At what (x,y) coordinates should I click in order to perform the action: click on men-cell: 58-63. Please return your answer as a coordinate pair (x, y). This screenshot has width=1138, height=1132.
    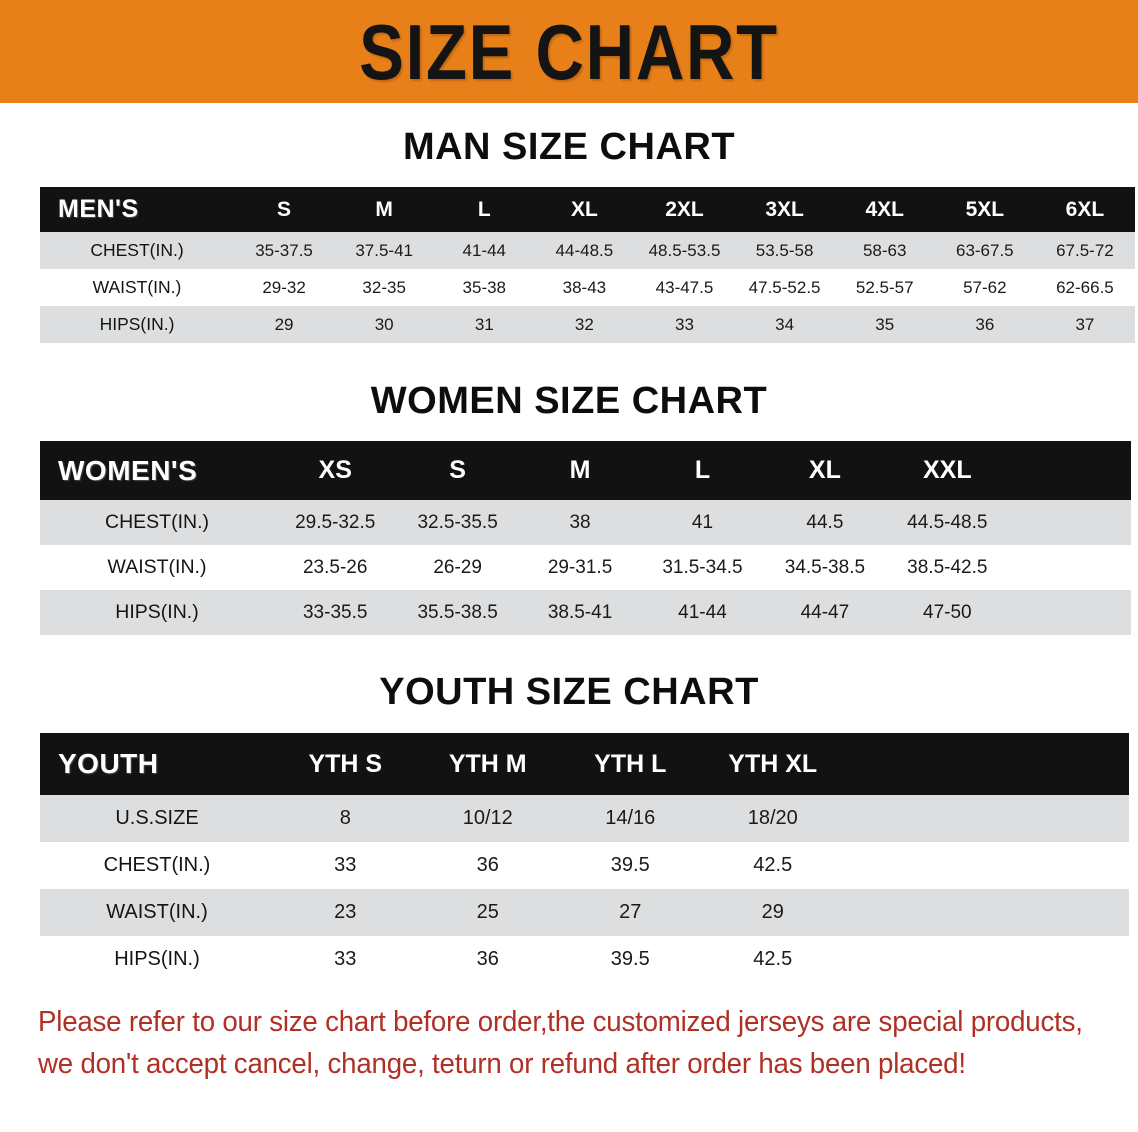
    Looking at the image, I should click on (884, 250).